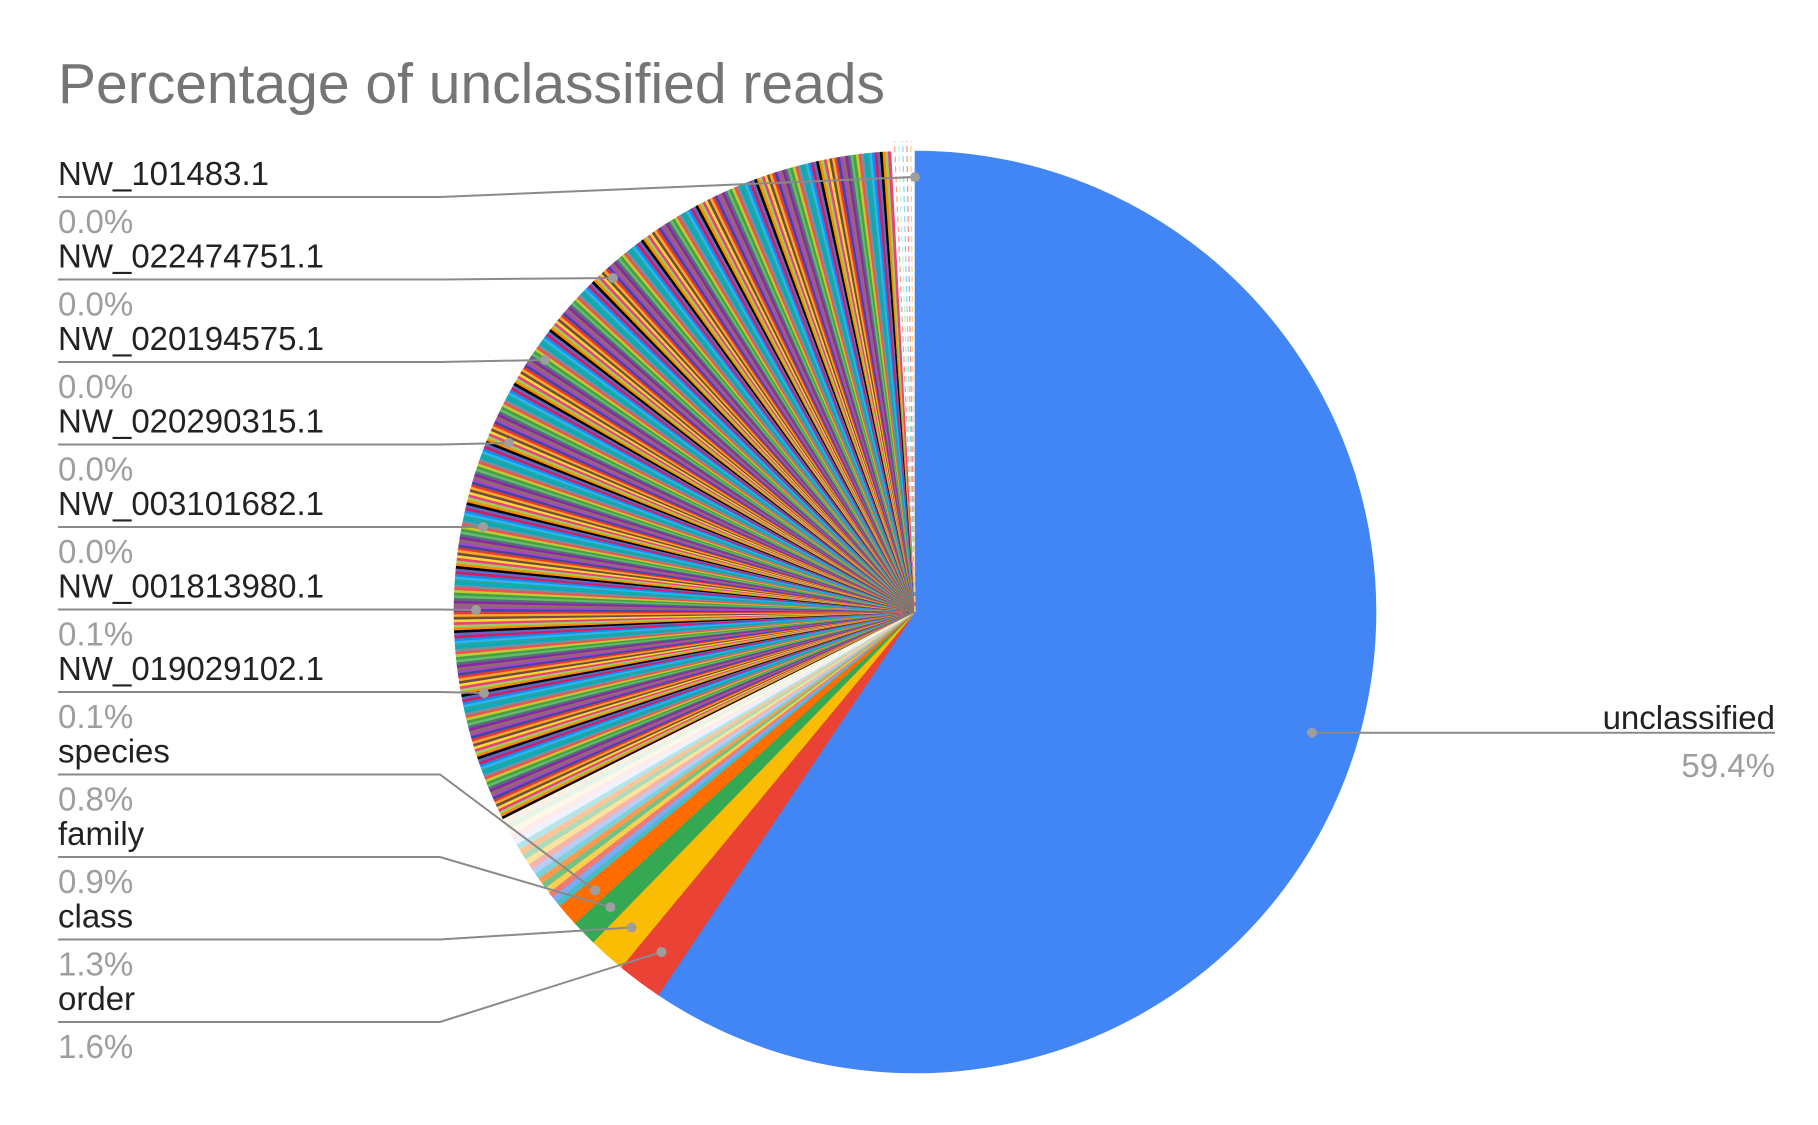  What do you see at coordinates (101, 833) in the screenshot?
I see `callout-label: family` at bounding box center [101, 833].